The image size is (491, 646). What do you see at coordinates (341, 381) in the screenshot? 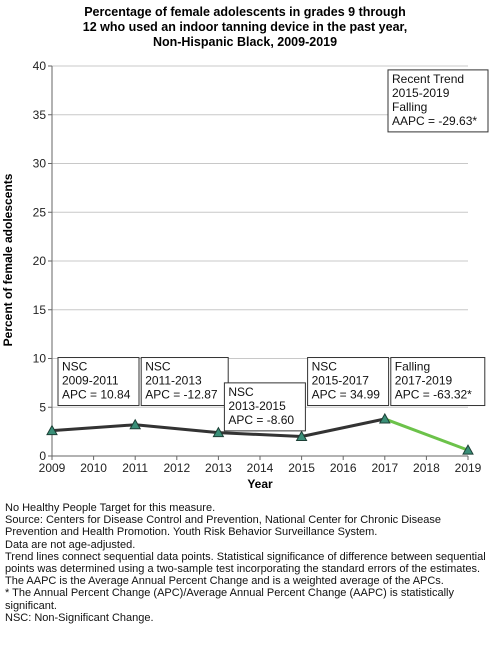
I see `annotation-text: 2015-2017` at bounding box center [341, 381].